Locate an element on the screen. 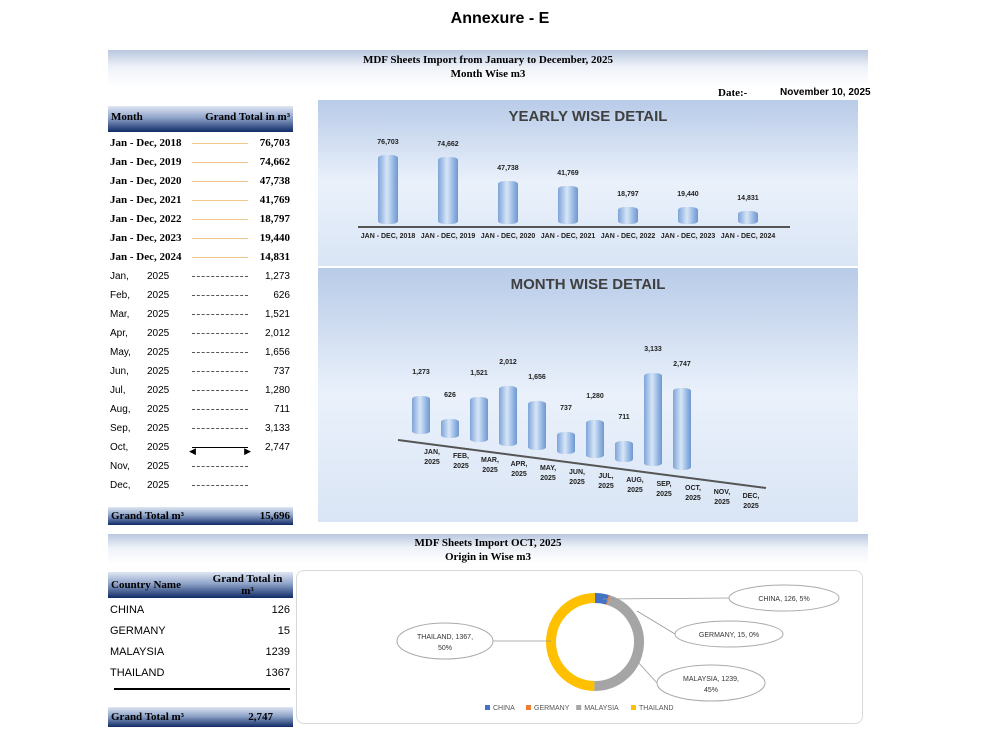 This screenshot has height=750, width=1000. country-row: MALAYSIA 1239 is located at coordinates (200, 652).